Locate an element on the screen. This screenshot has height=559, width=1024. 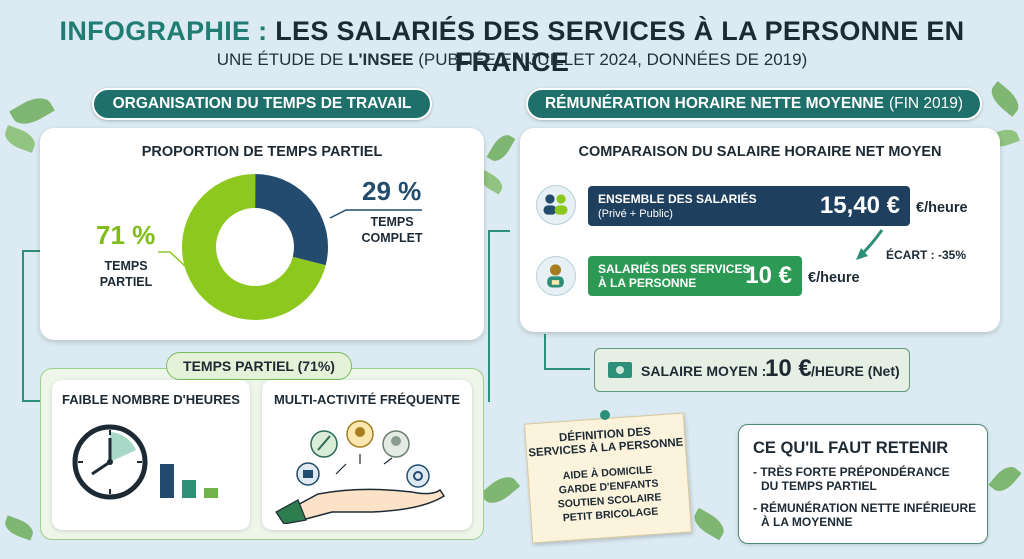
row-services-label-line: SALARIÉS DES SERVICES is located at coordinates (674, 269).